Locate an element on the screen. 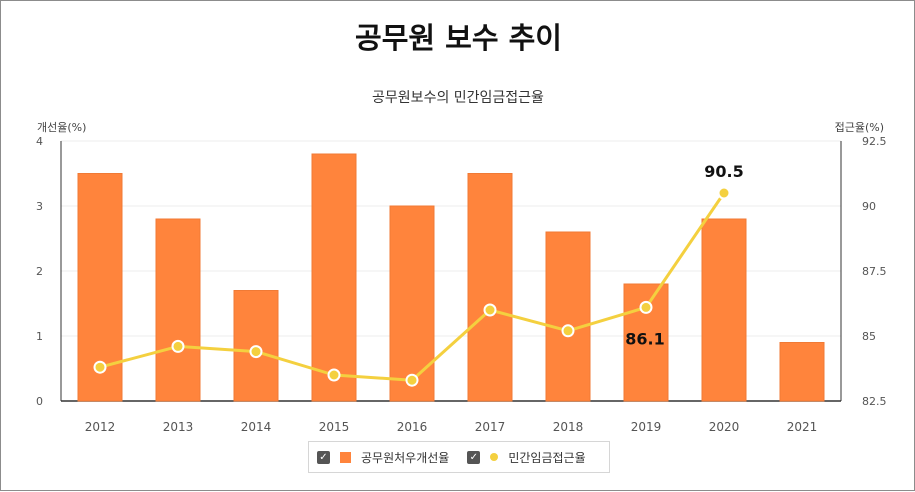 This screenshot has height=492, width=915. x-tick-label: 2021 is located at coordinates (802, 427).